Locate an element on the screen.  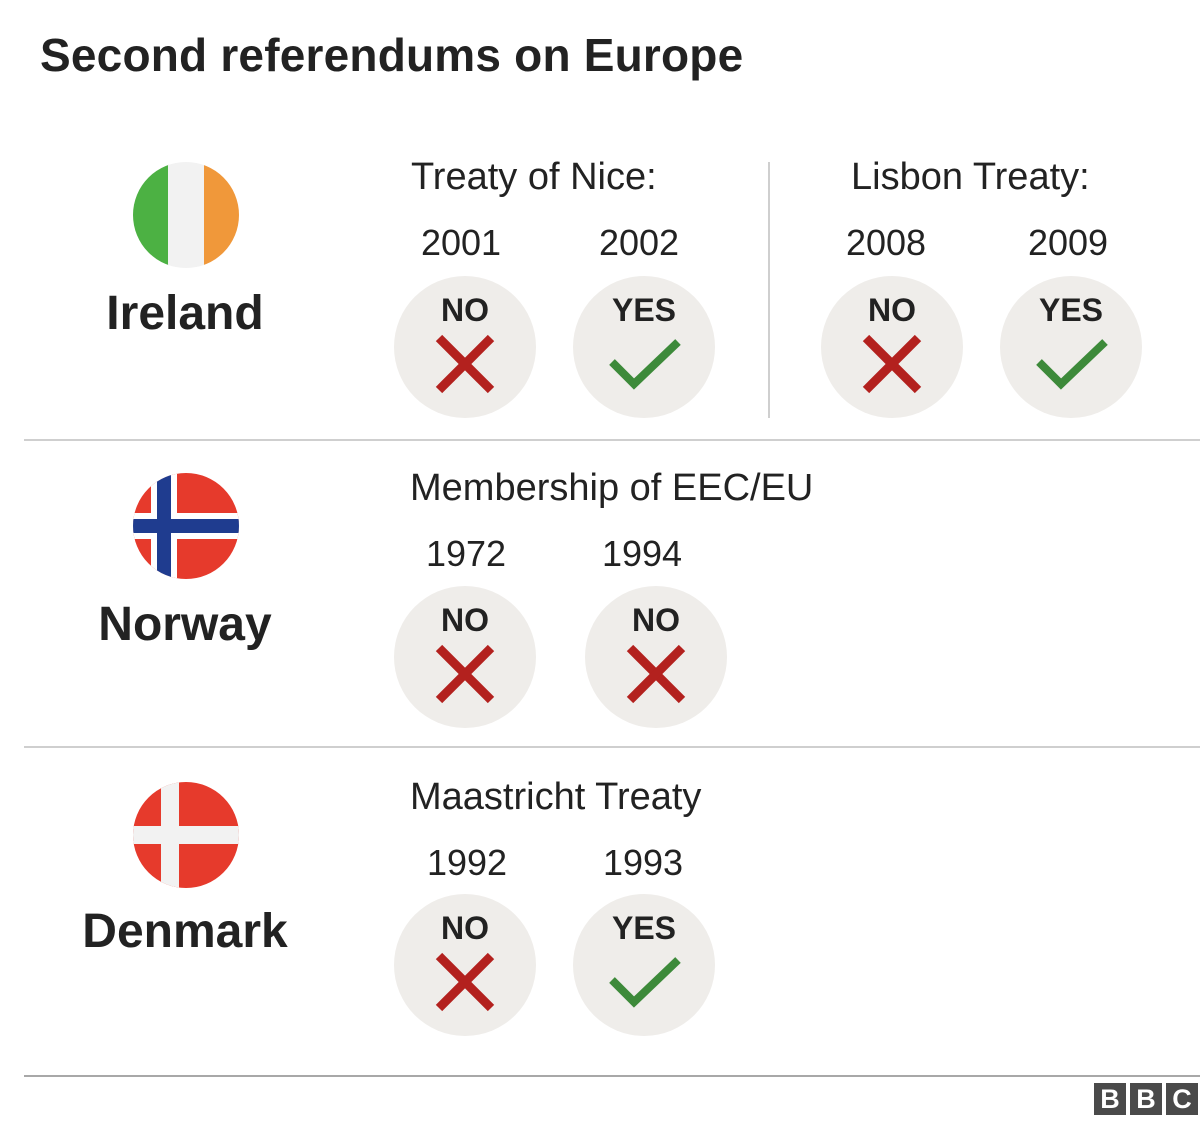
logo-letter: C is located at coordinates (1182, 1099).